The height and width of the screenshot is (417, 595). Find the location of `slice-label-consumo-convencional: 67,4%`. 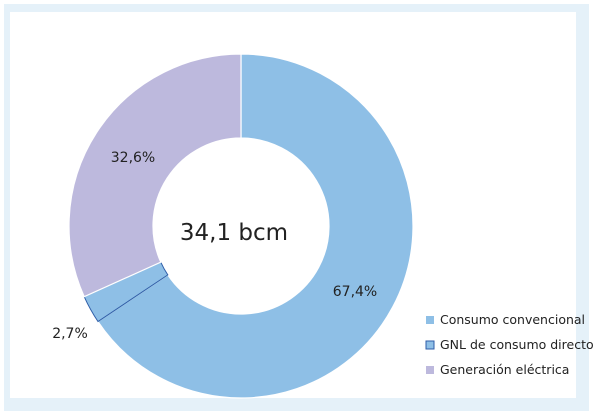

slice-label-consumo-convencional: 67,4% is located at coordinates (355, 292).